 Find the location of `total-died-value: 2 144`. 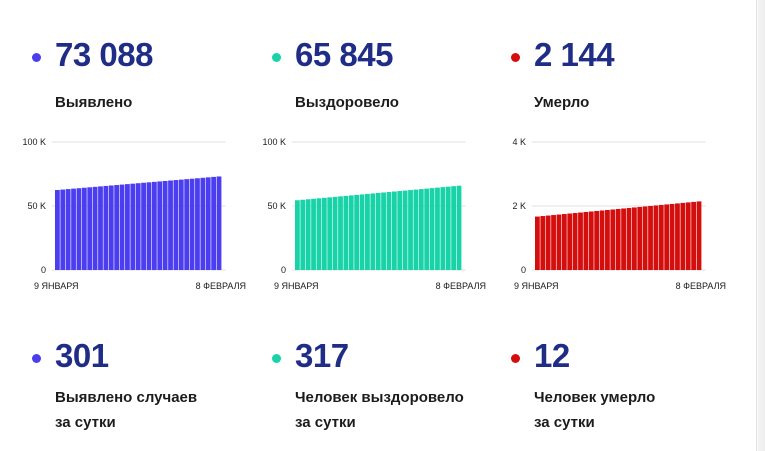

total-died-value: 2 144 is located at coordinates (574, 54).